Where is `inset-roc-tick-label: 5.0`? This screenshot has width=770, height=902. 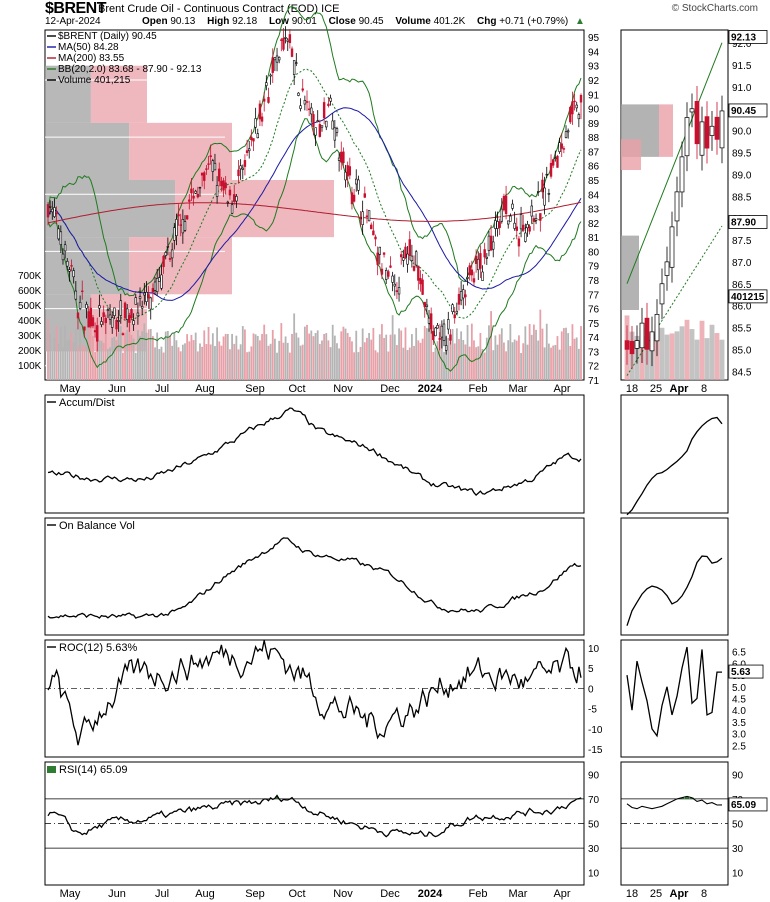
inset-roc-tick-label: 5.0 is located at coordinates (739, 688).